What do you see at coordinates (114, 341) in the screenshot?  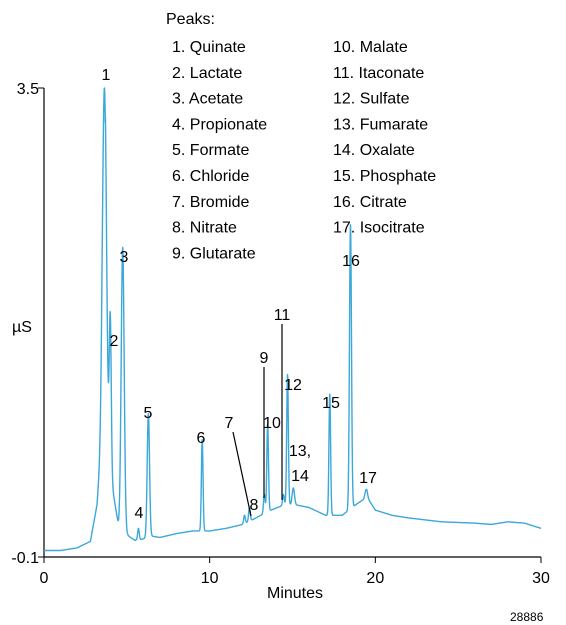 I see `peak-label: 2` at bounding box center [114, 341].